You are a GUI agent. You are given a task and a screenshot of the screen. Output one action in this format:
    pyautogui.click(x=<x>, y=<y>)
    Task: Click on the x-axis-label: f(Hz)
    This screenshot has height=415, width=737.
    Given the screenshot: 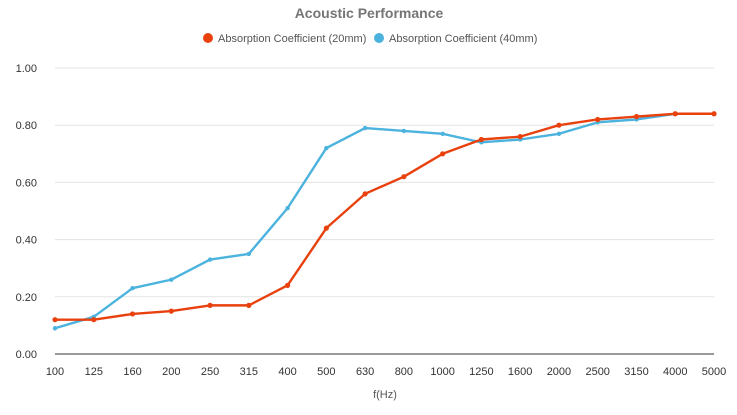 What is the action you would take?
    pyautogui.click(x=385, y=395)
    